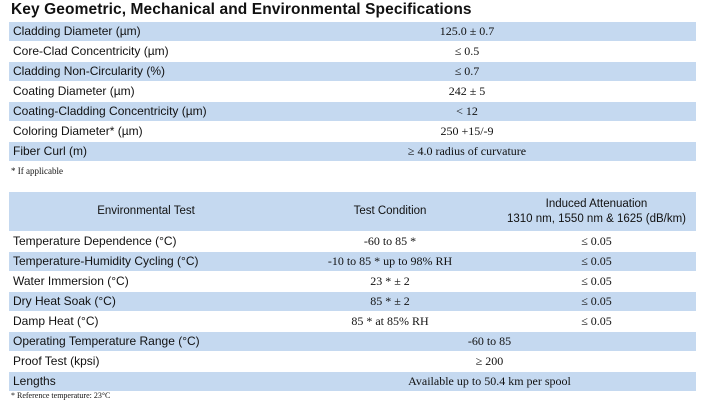 The height and width of the screenshot is (407, 704). I want to click on spec-label: Coloring Diameter* (µm), so click(123, 131).